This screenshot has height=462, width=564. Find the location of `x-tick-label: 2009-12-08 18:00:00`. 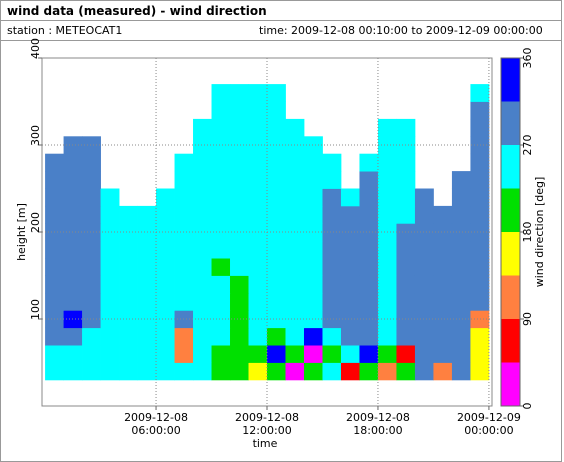

x-tick-label: 2009-12-08 18:00:00 is located at coordinates (377, 424).